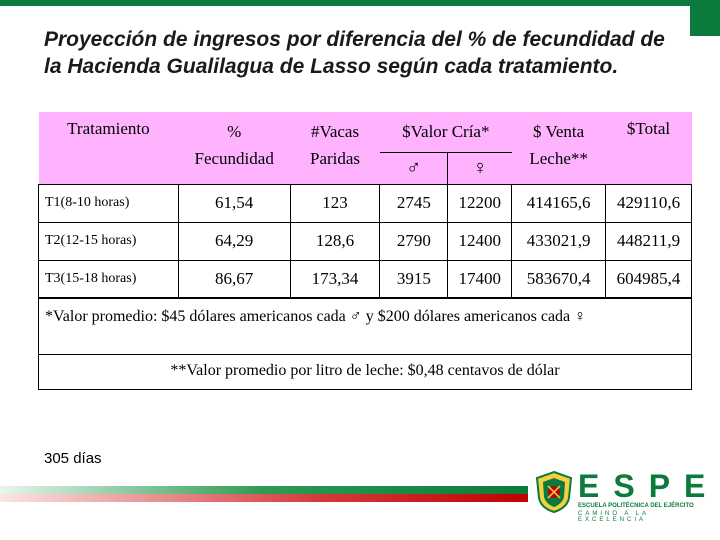  I want to click on header-vacas-line1: #Vacas, so click(335, 131).